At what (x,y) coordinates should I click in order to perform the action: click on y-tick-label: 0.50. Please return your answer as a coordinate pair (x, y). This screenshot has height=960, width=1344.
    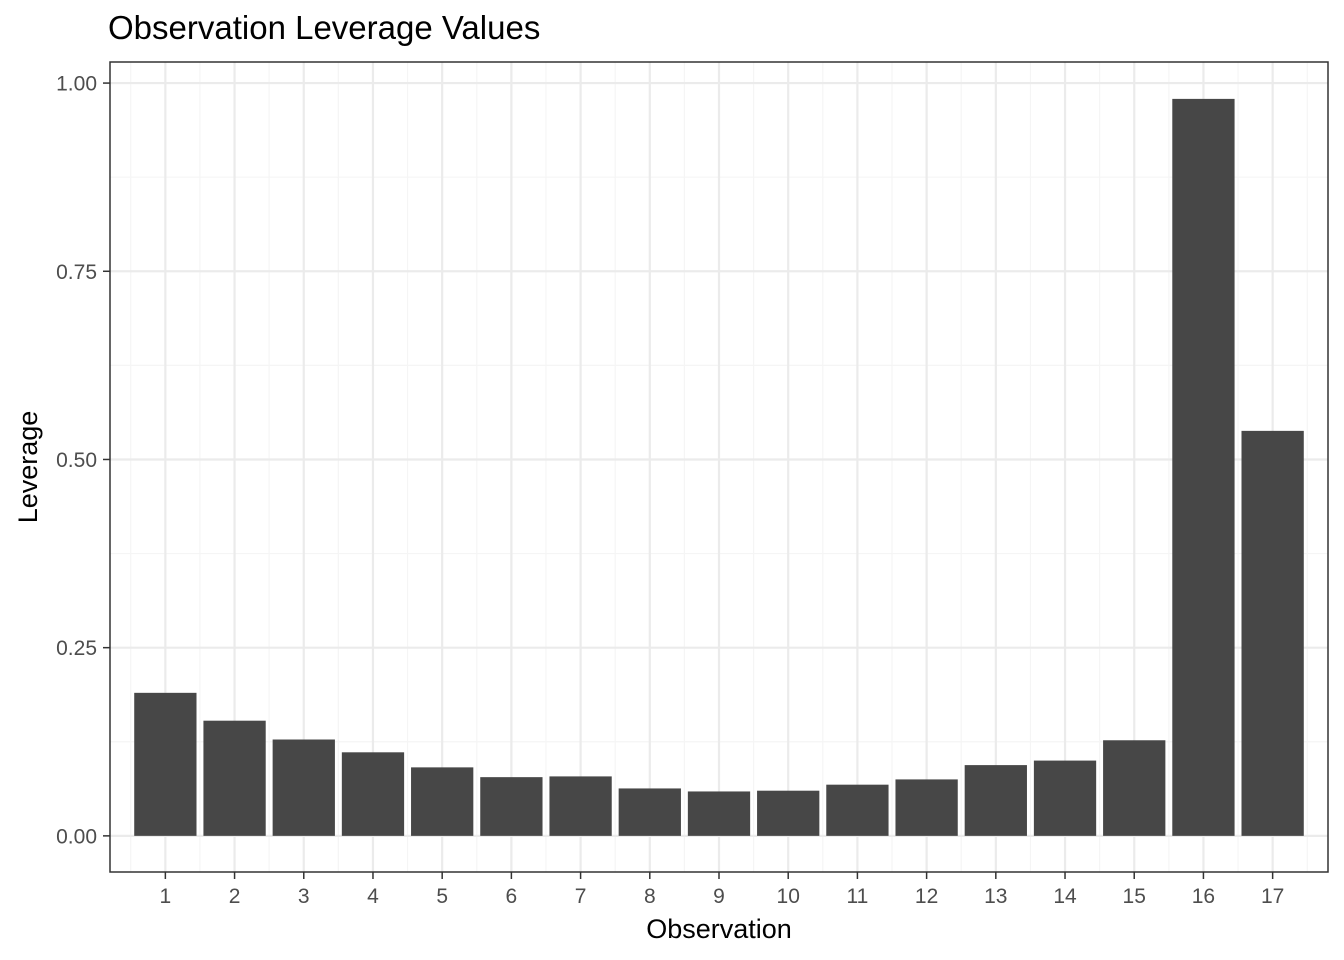
    Looking at the image, I should click on (76, 460).